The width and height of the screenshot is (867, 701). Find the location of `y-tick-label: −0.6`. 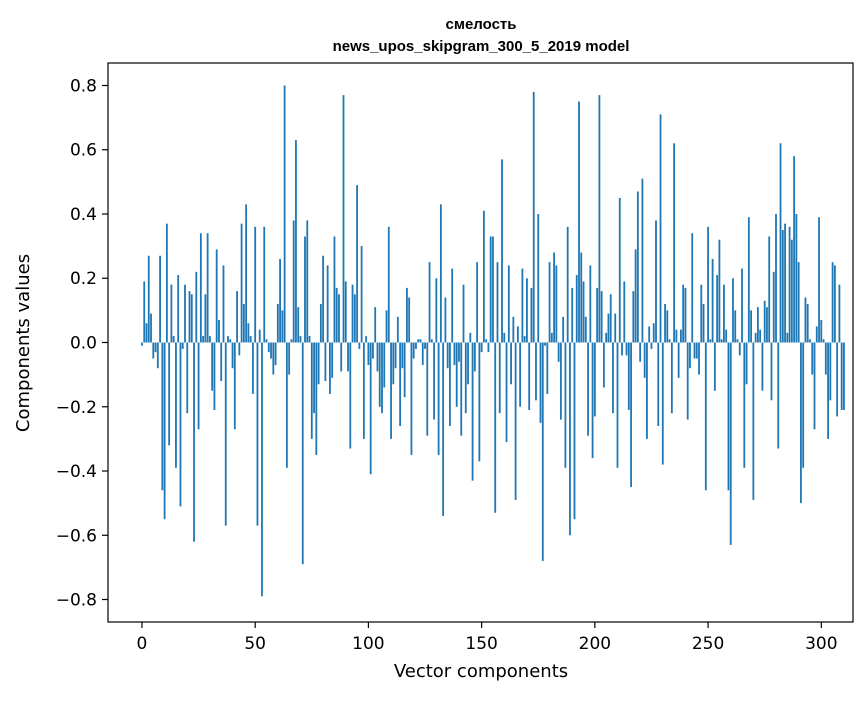

y-tick-label: −0.6 is located at coordinates (76, 536).